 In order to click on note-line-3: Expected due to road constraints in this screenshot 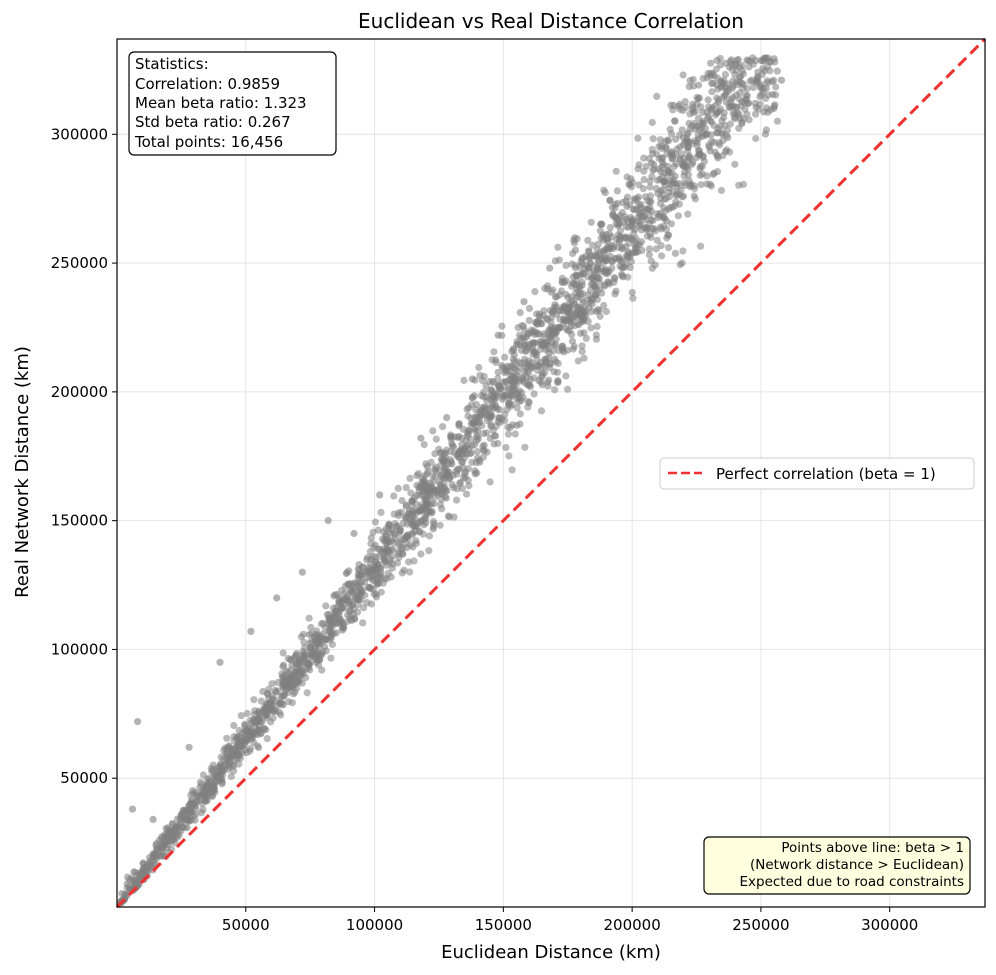, I will do `click(851, 882)`.